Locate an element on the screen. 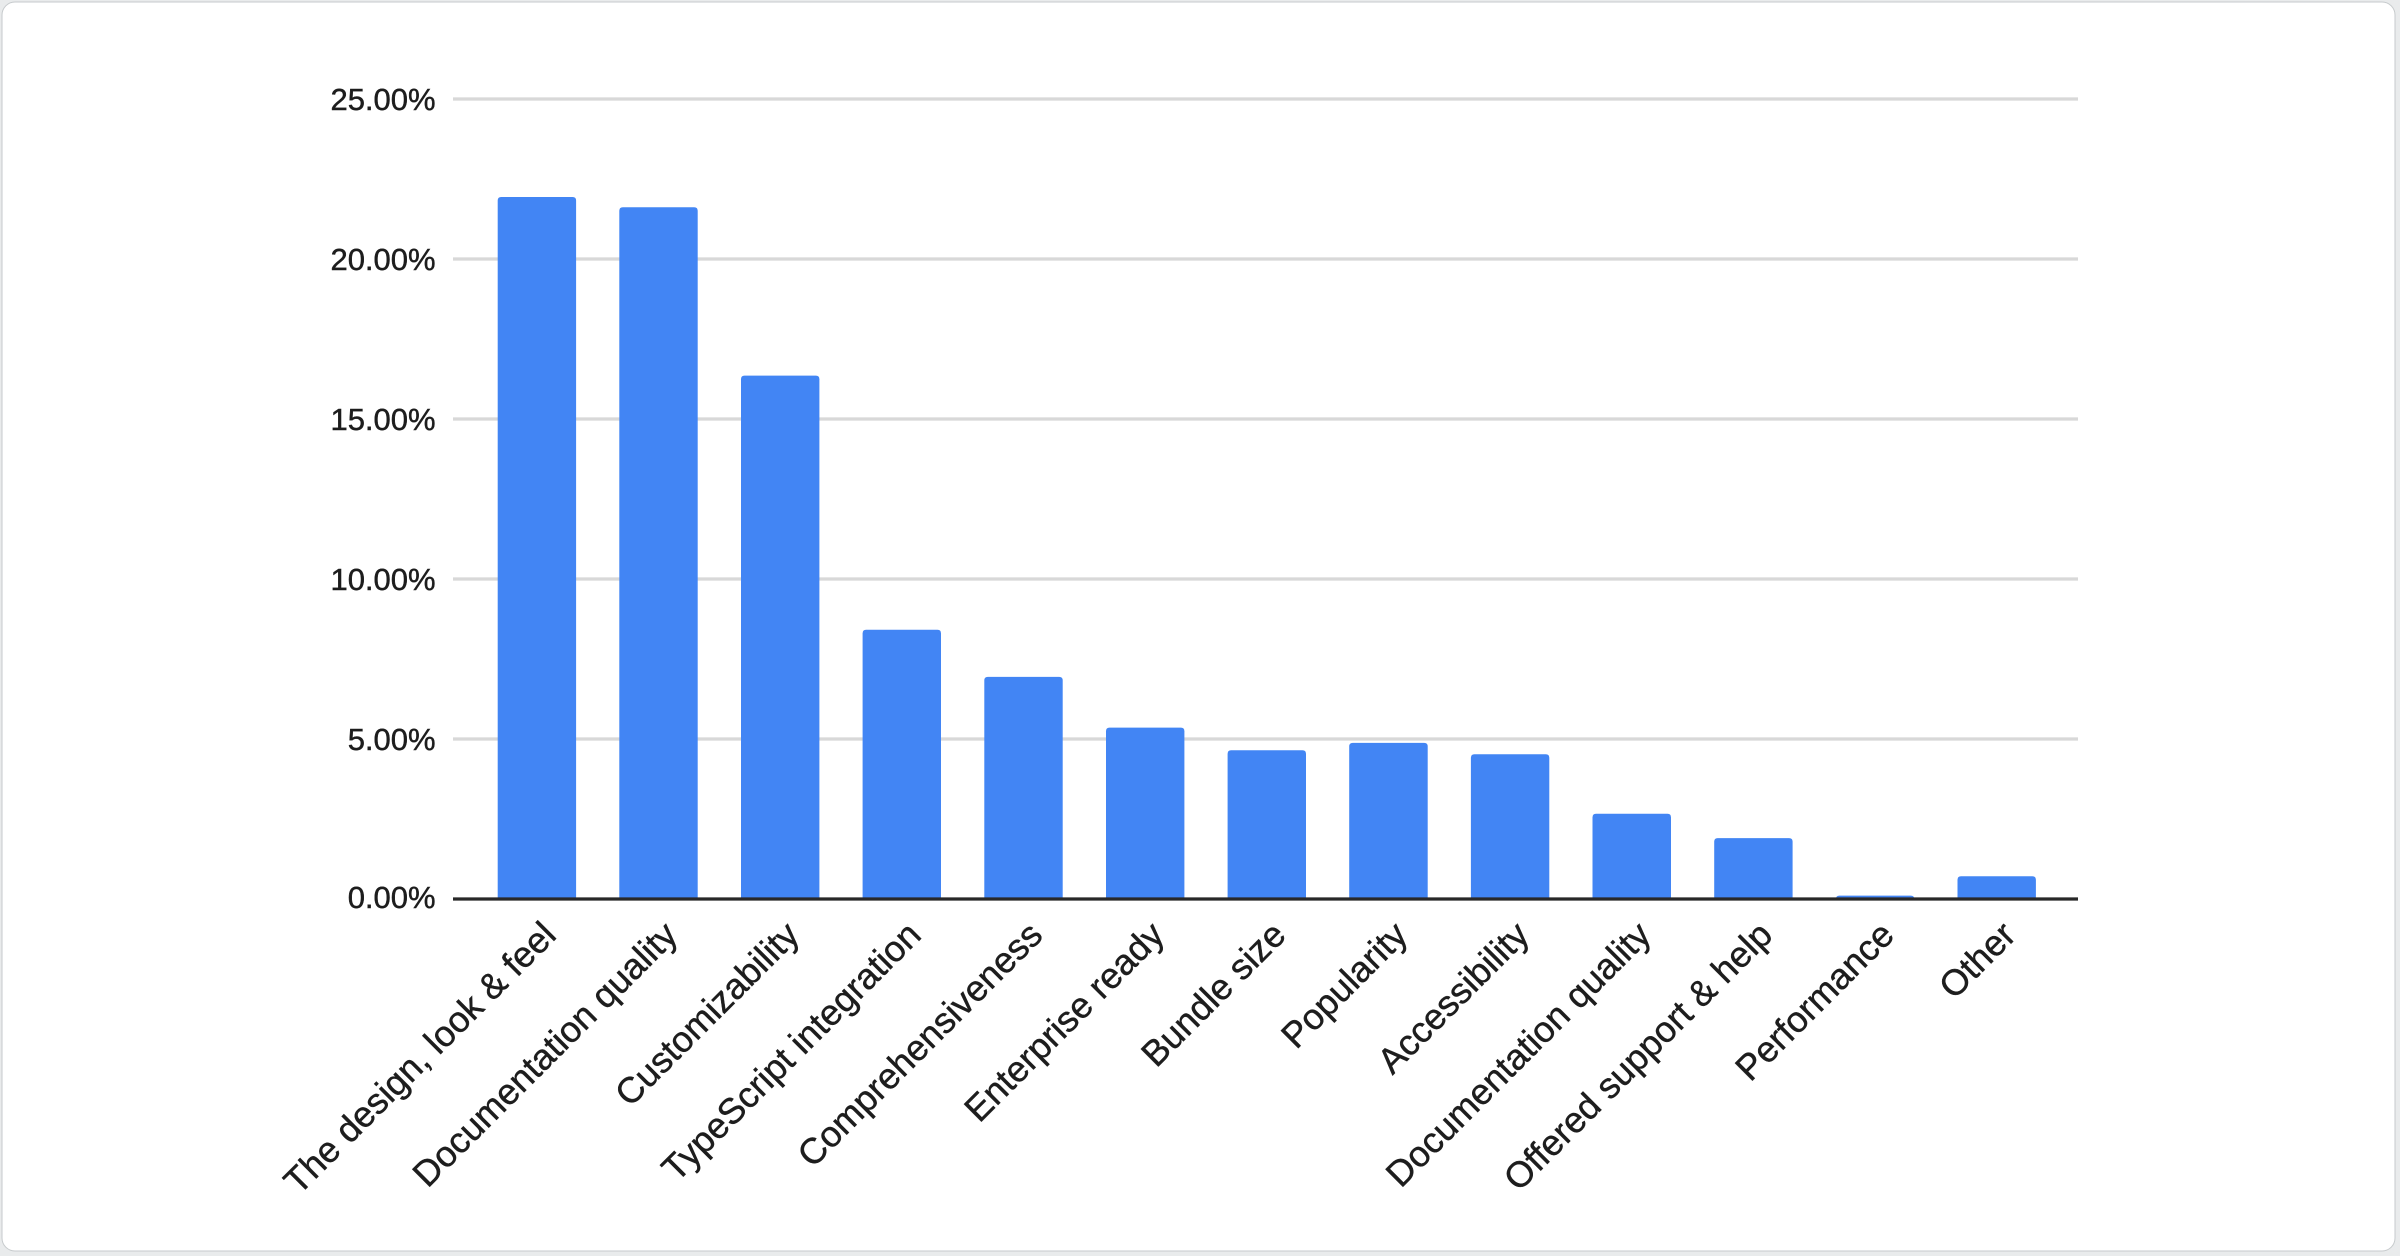 This screenshot has height=1256, width=2400. svg-text: 0.00% is located at coordinates (392, 897).